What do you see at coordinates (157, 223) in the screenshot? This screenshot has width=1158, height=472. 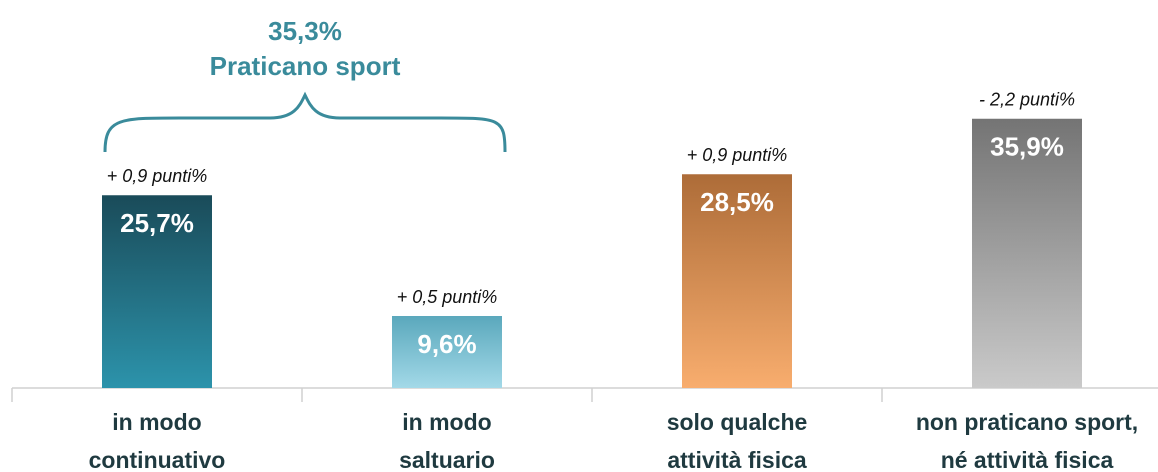 I see `value-label: 25,7%` at bounding box center [157, 223].